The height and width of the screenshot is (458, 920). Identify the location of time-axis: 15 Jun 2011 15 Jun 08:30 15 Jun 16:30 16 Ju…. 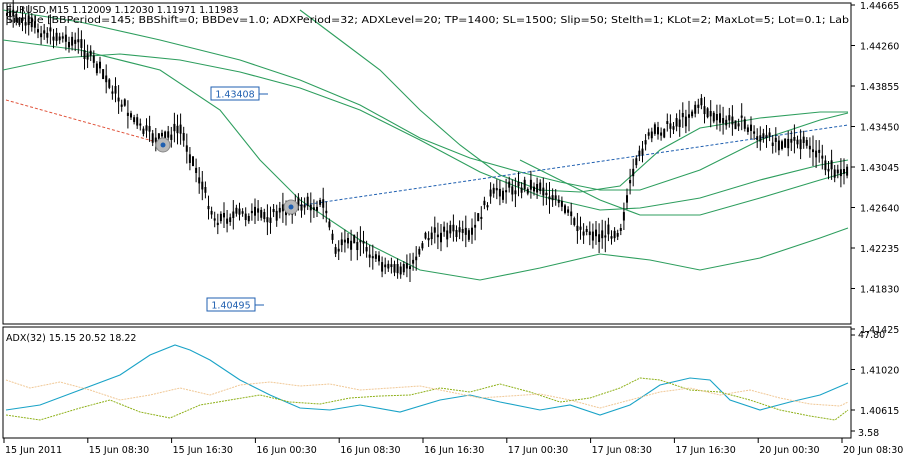
(453, 447).